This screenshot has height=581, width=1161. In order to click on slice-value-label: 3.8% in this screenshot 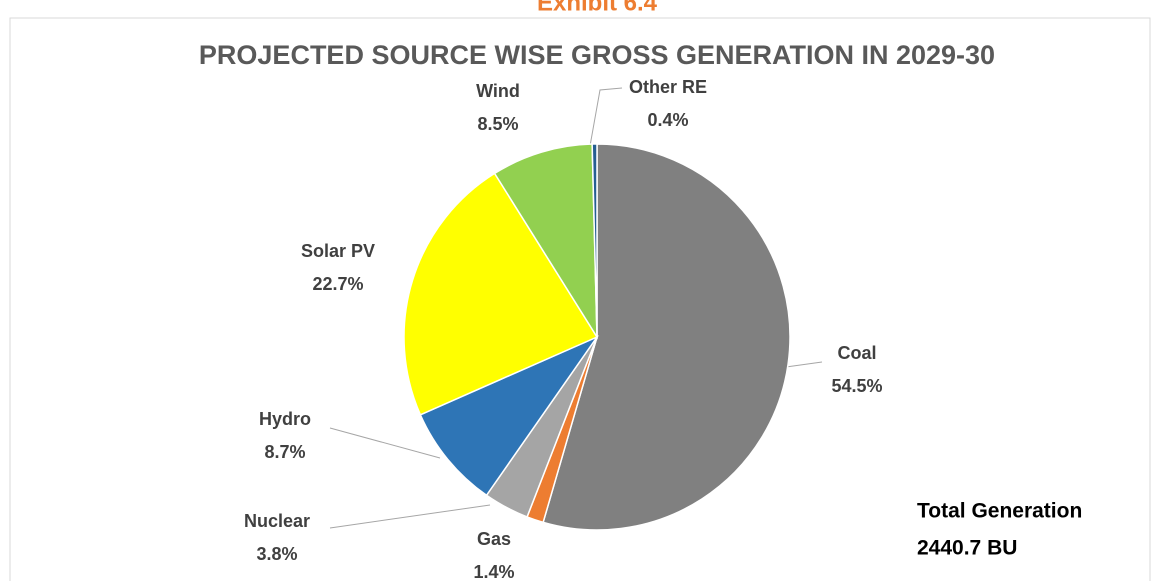, I will do `click(276, 554)`.